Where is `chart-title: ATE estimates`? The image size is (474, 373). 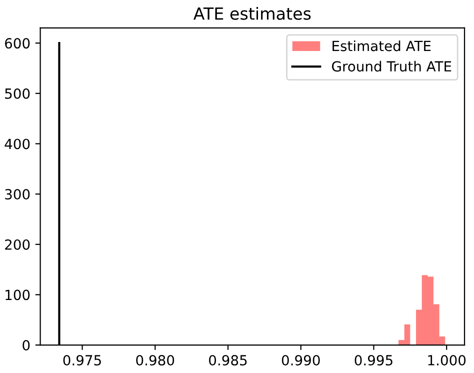 chart-title: ATE estimates is located at coordinates (252, 13).